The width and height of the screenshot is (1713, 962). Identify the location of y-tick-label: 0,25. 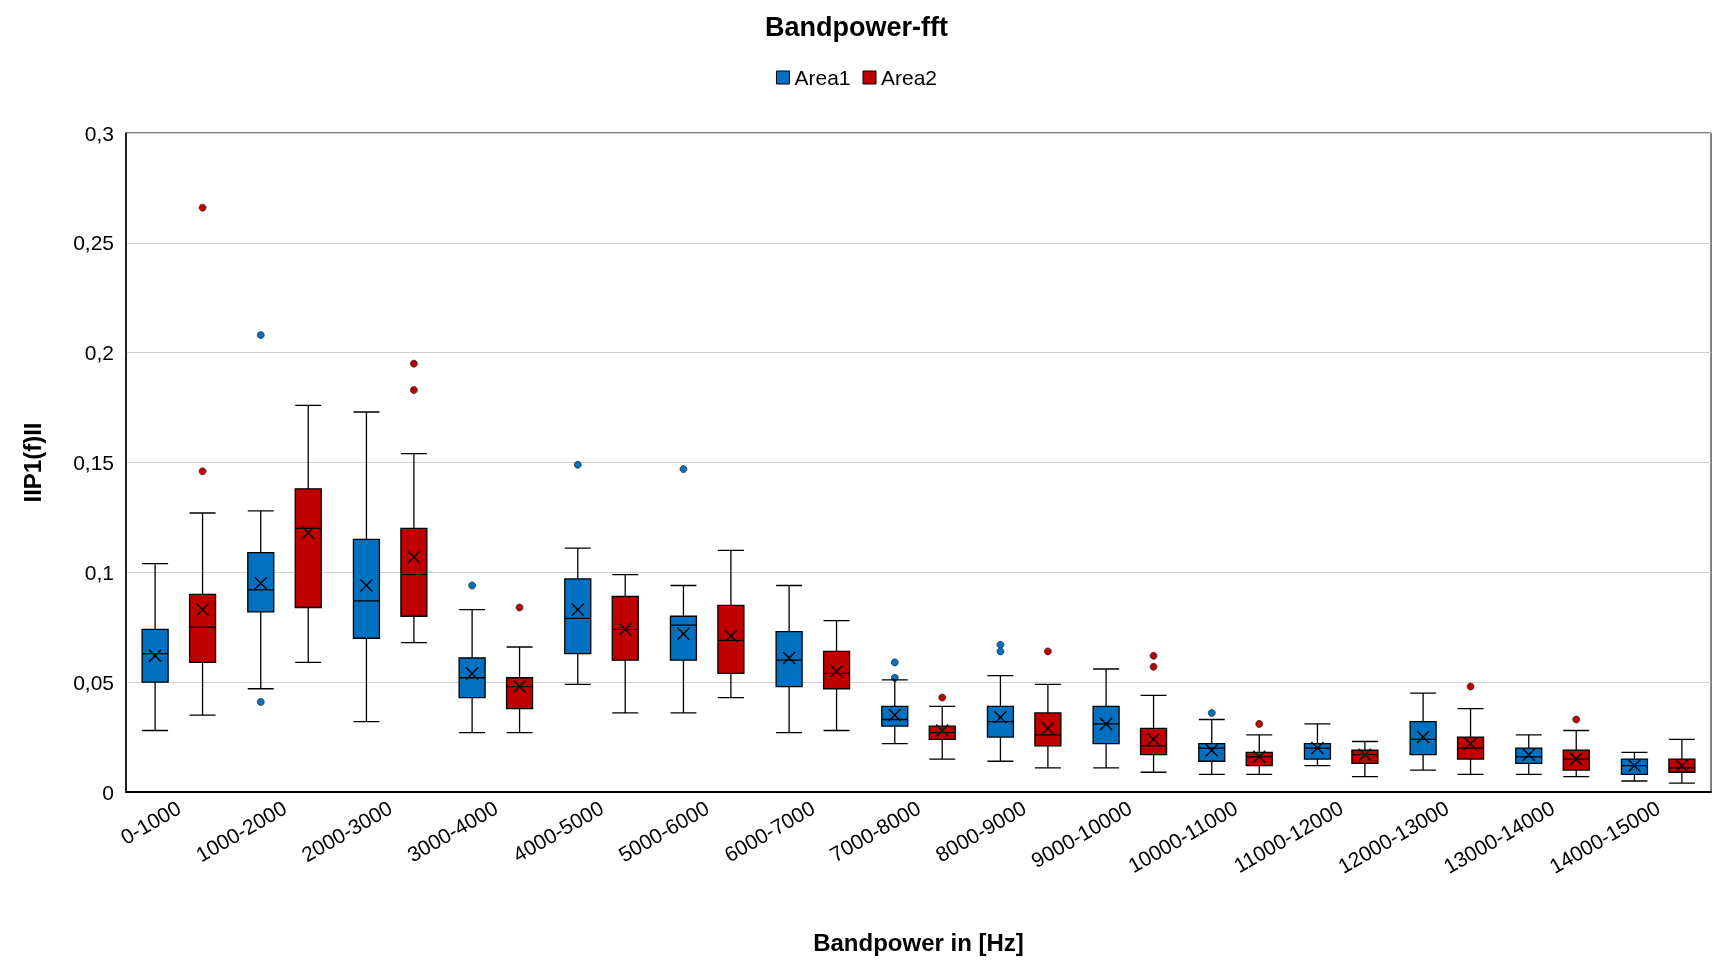
(93, 243).